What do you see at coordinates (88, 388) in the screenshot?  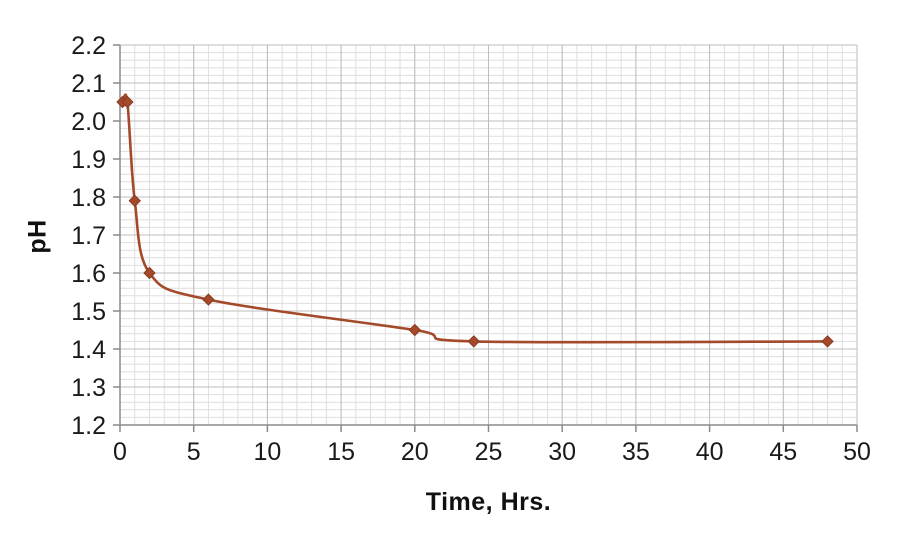 I see `svg-text: 1.3` at bounding box center [88, 388].